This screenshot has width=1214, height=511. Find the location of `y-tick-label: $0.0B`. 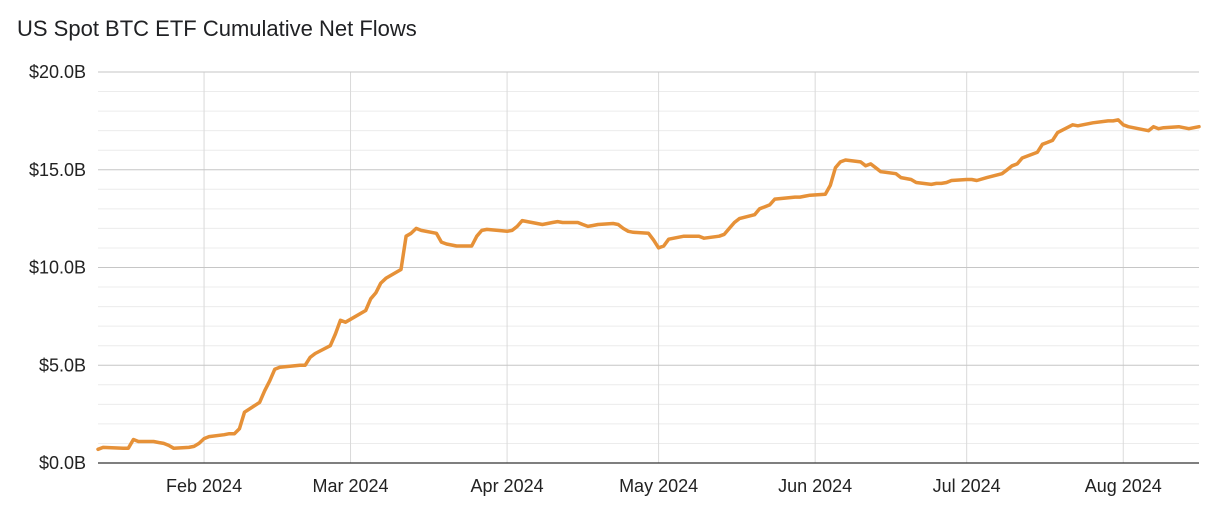

y-tick-label: $0.0B is located at coordinates (62, 463).